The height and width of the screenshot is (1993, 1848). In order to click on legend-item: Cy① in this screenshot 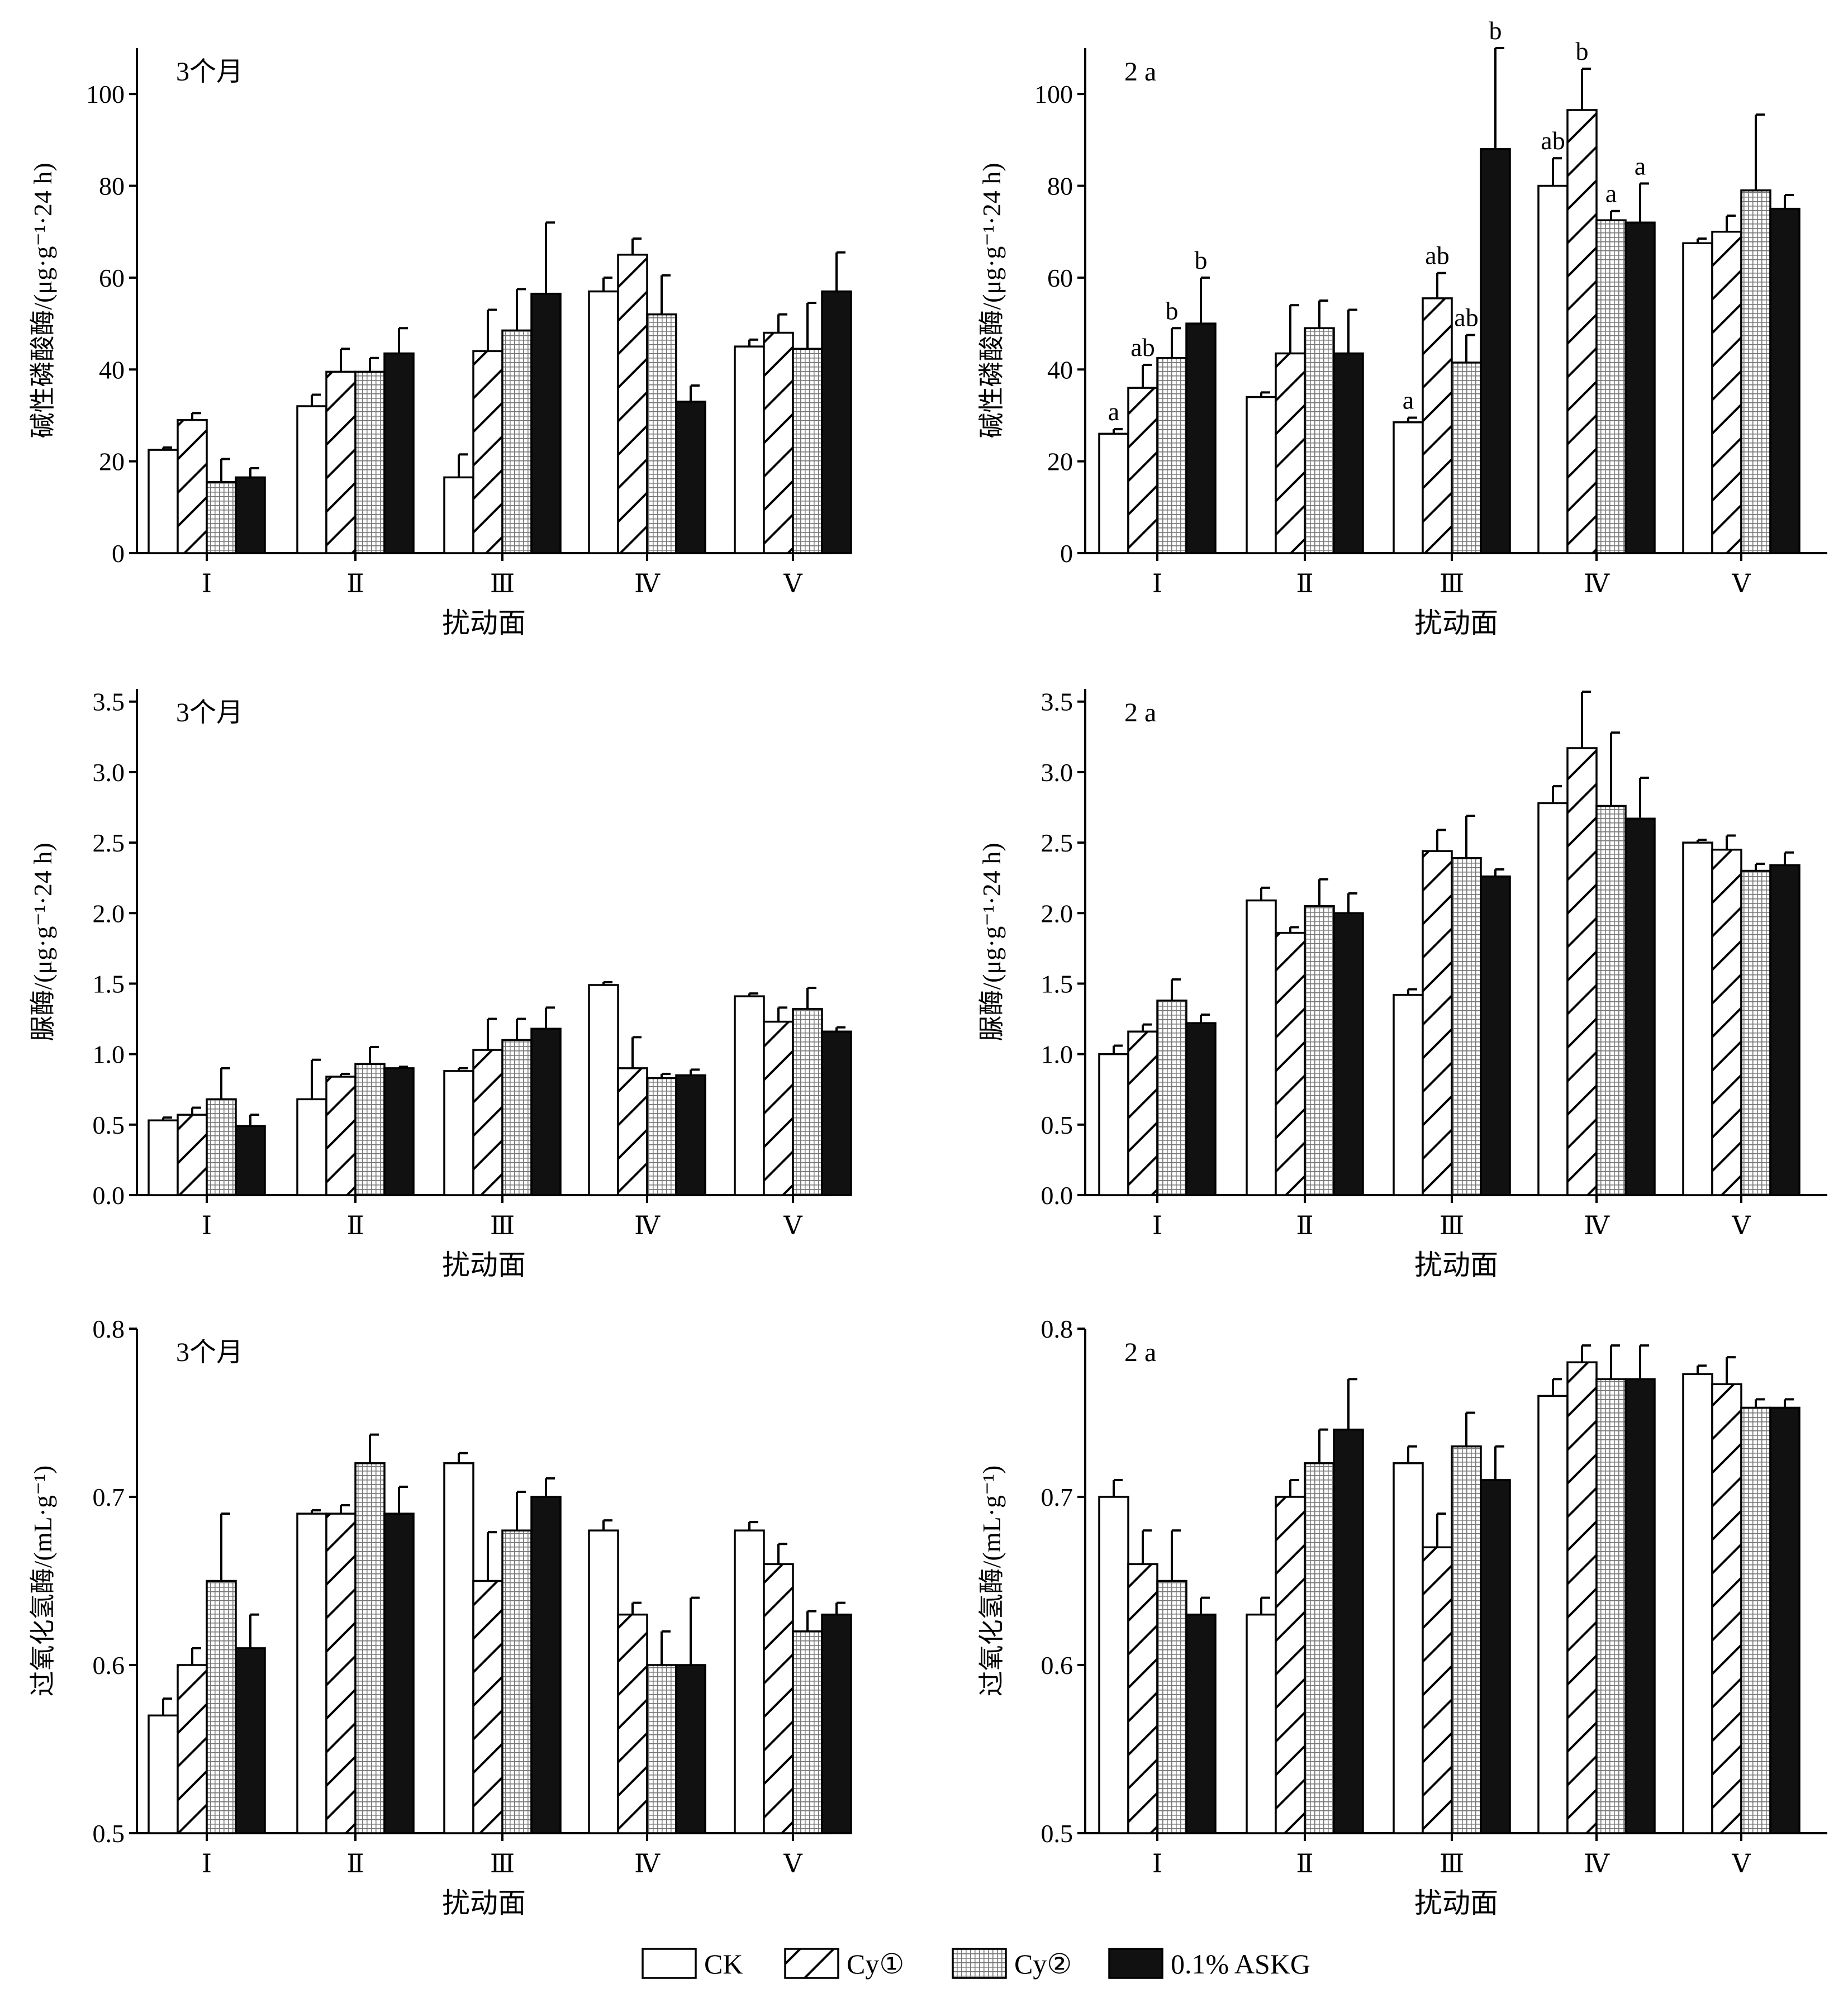, I will do `click(844, 1964)`.